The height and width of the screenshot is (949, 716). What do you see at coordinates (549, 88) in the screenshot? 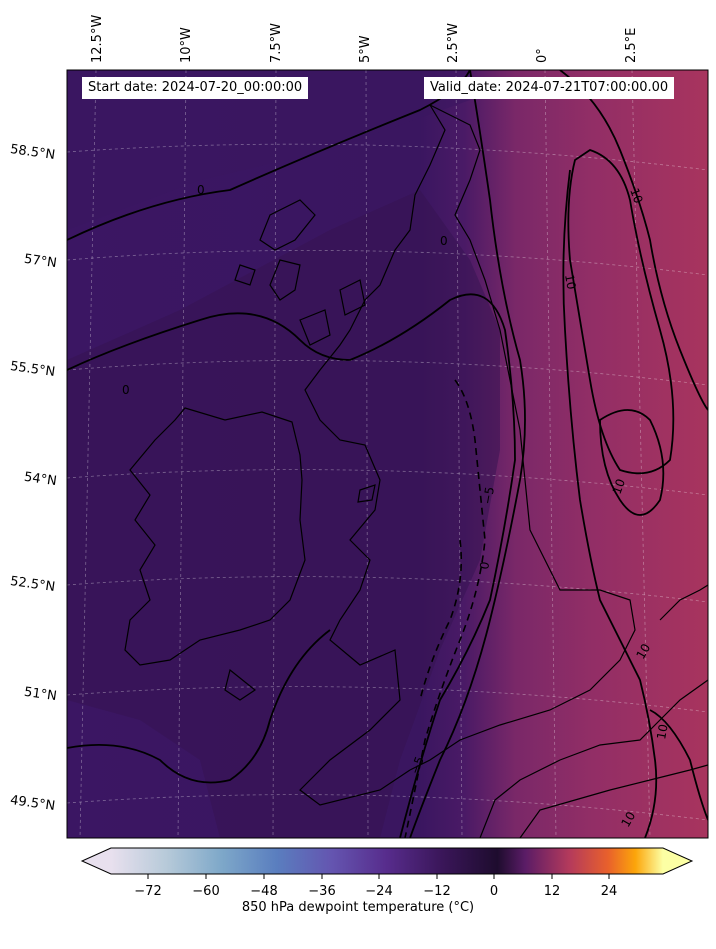
I see `valid-date-label: Valid_date: 2024-07-21T07:00:00.00` at bounding box center [549, 88].